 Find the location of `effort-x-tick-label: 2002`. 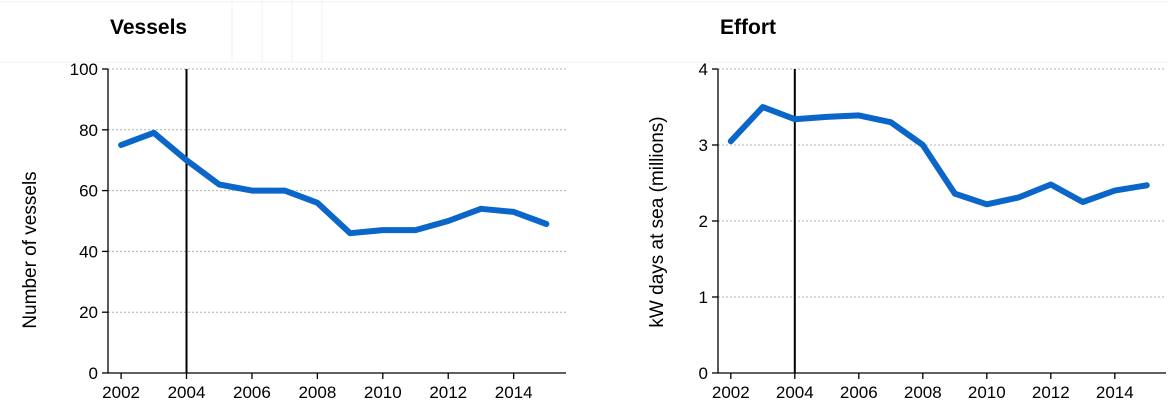

effort-x-tick-label: 2002 is located at coordinates (731, 392).